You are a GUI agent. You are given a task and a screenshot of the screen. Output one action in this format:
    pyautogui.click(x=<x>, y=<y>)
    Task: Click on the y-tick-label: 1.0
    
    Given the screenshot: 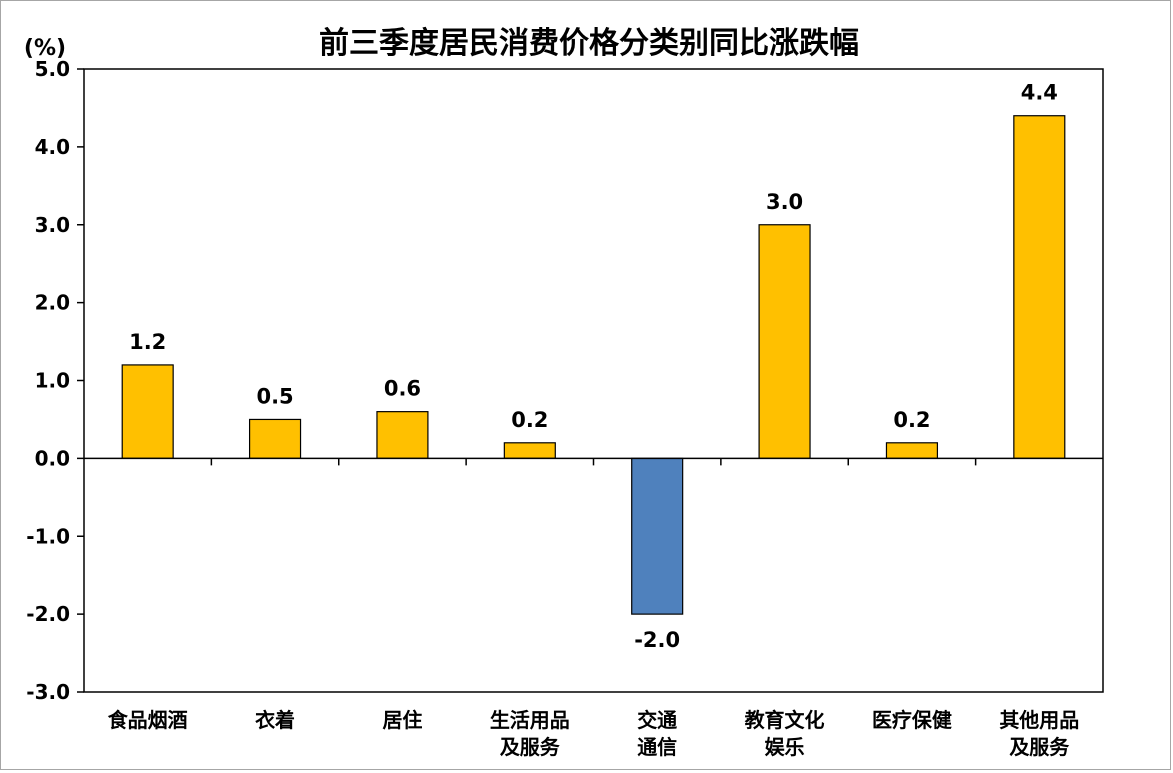 What is the action you would take?
    pyautogui.click(x=52, y=381)
    